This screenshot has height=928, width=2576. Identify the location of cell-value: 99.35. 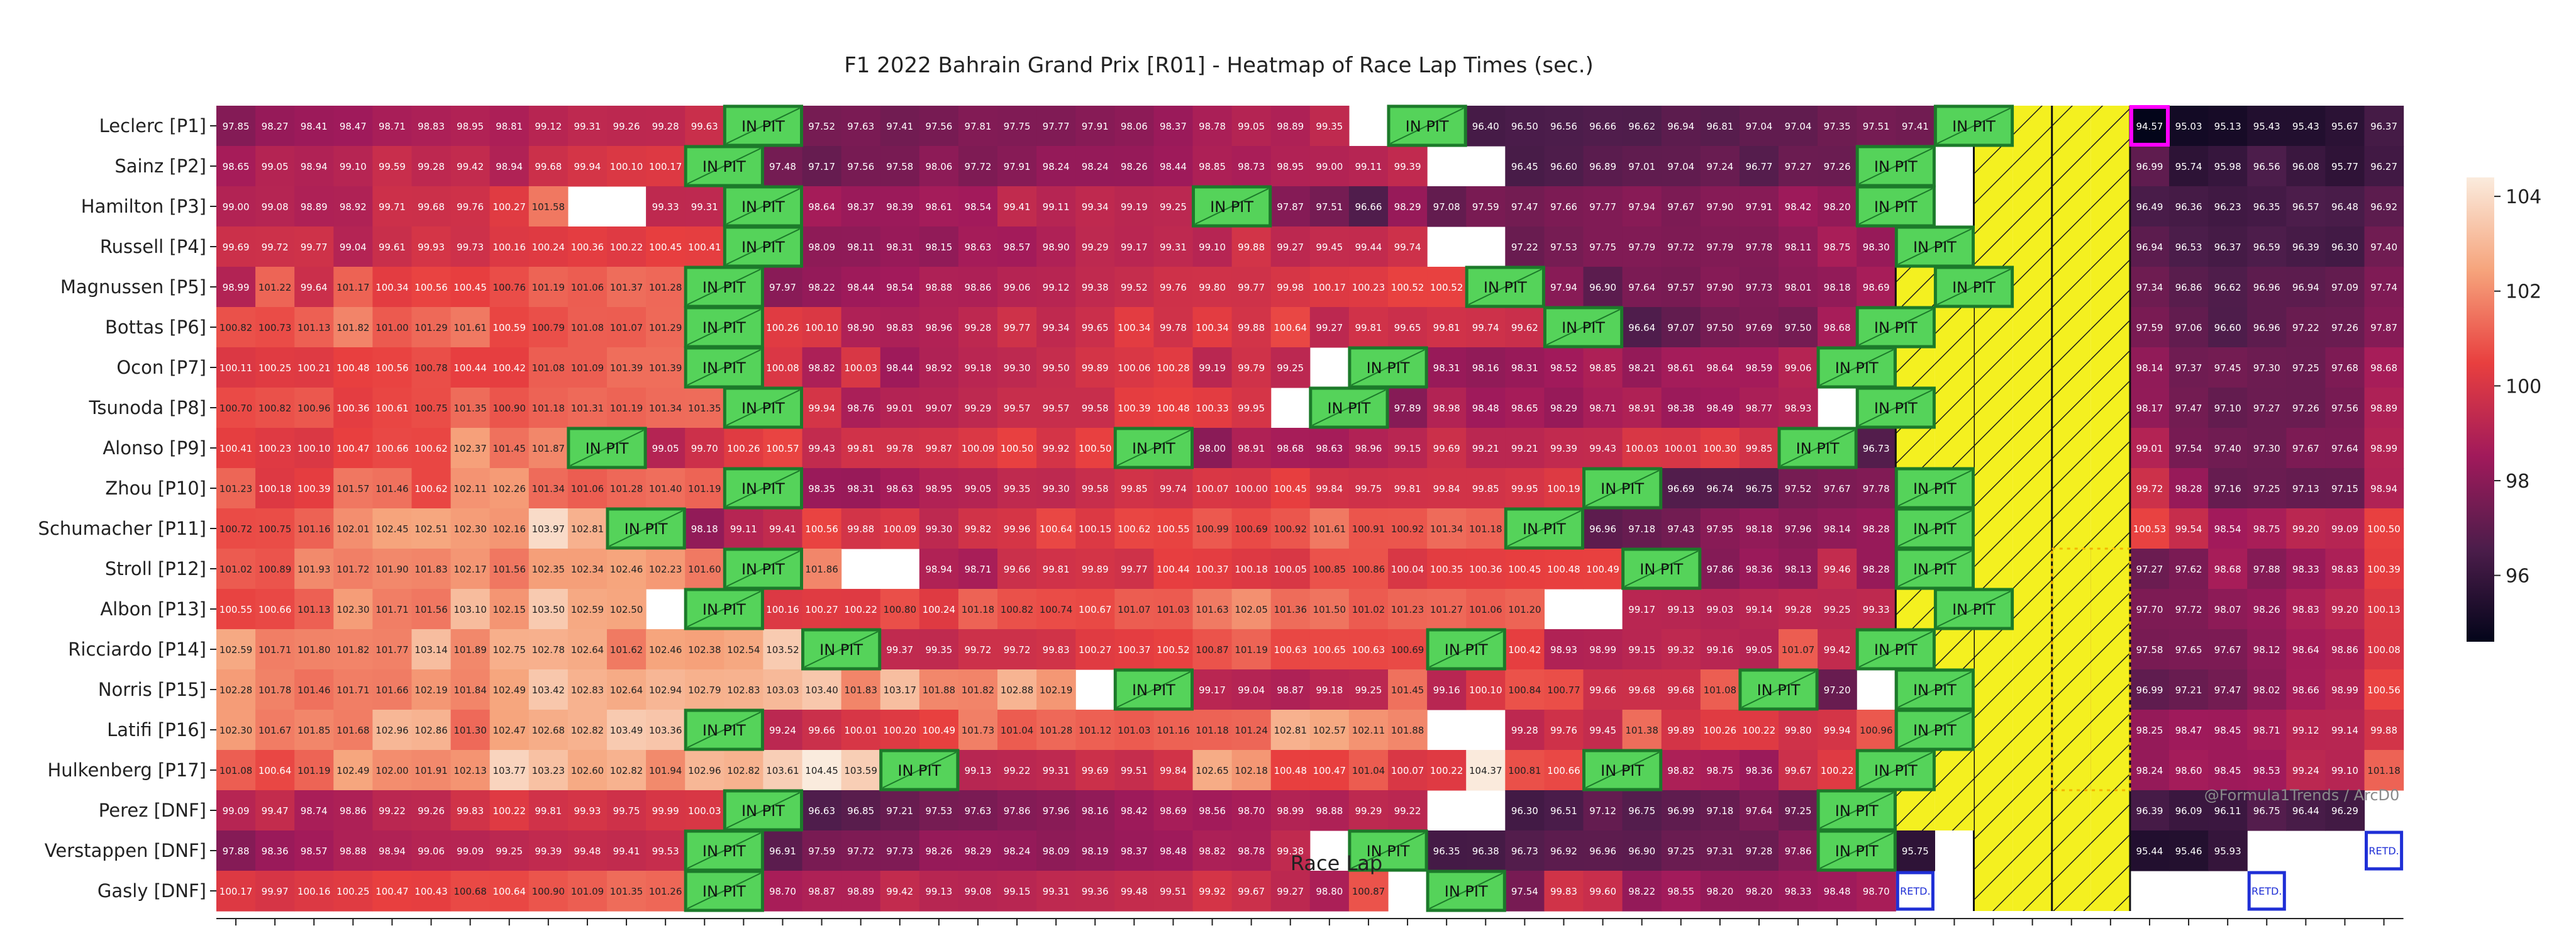
(1329, 126).